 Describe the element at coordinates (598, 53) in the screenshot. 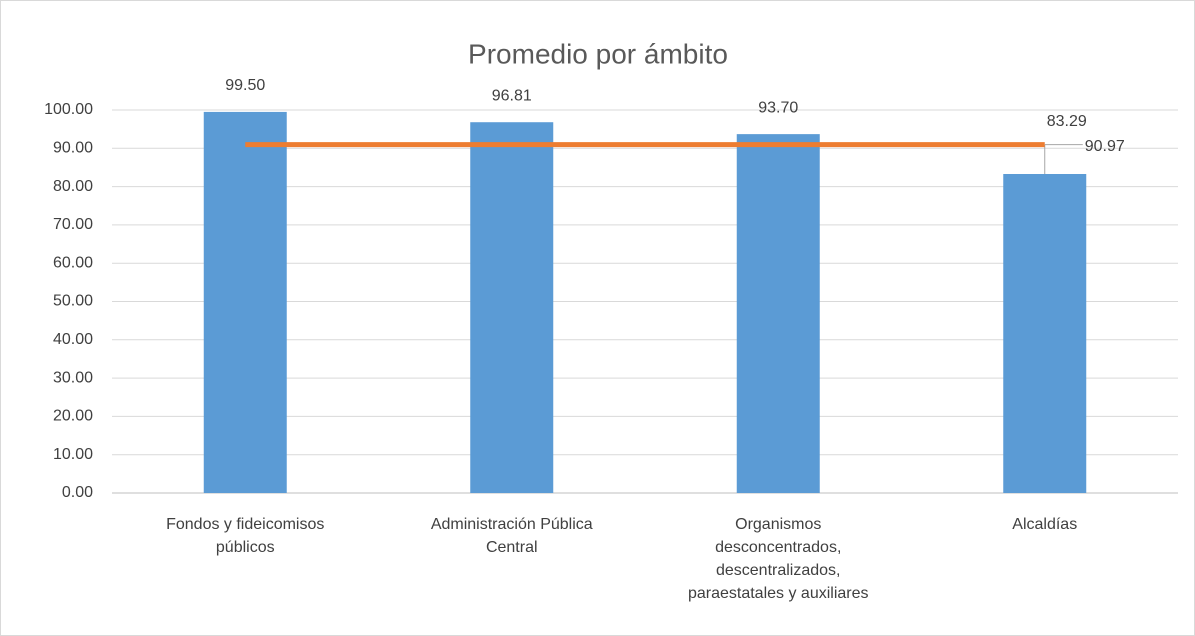

I see `chart-title: Promedio por ámbito` at that location.